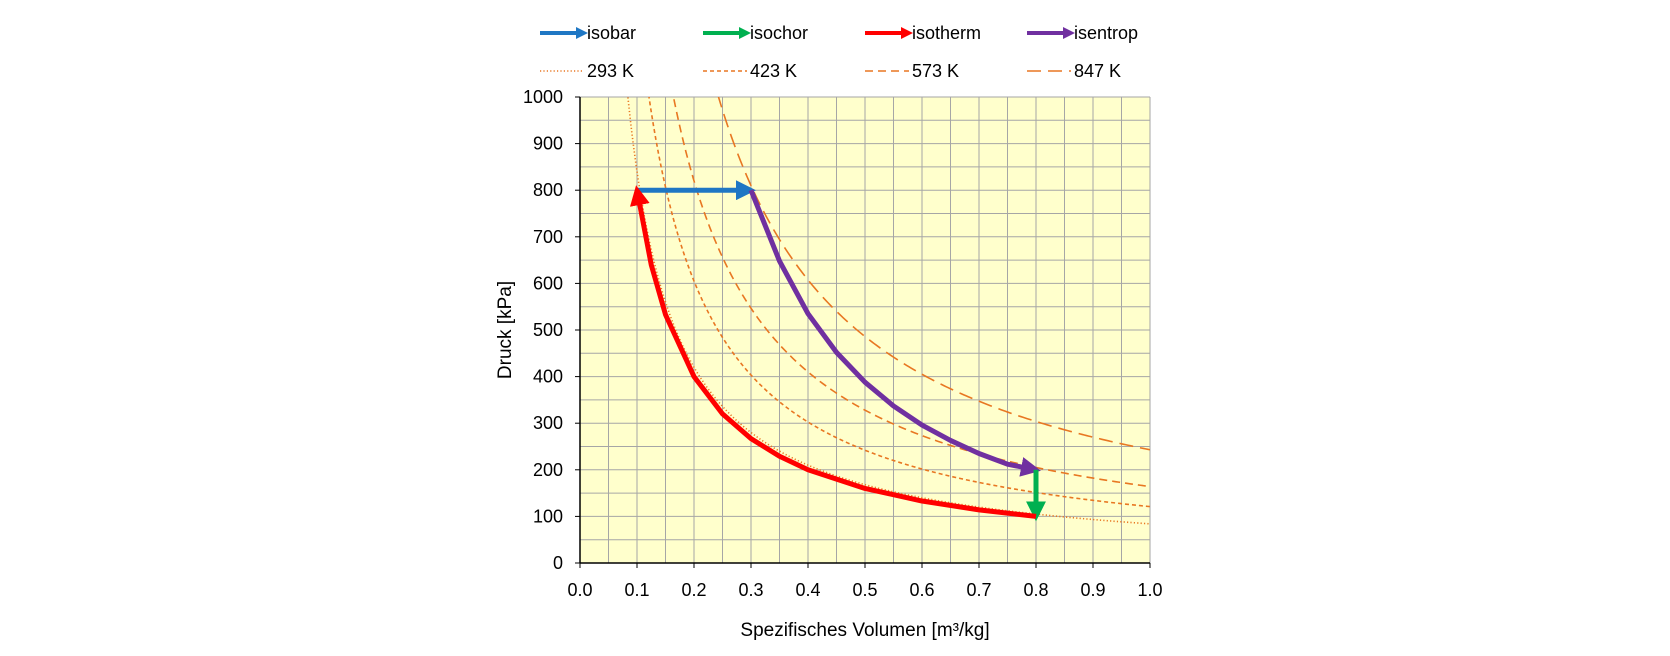 The height and width of the screenshot is (656, 1670). Describe the element at coordinates (1092, 590) in the screenshot. I see `x-tick-label: 0.9` at that location.